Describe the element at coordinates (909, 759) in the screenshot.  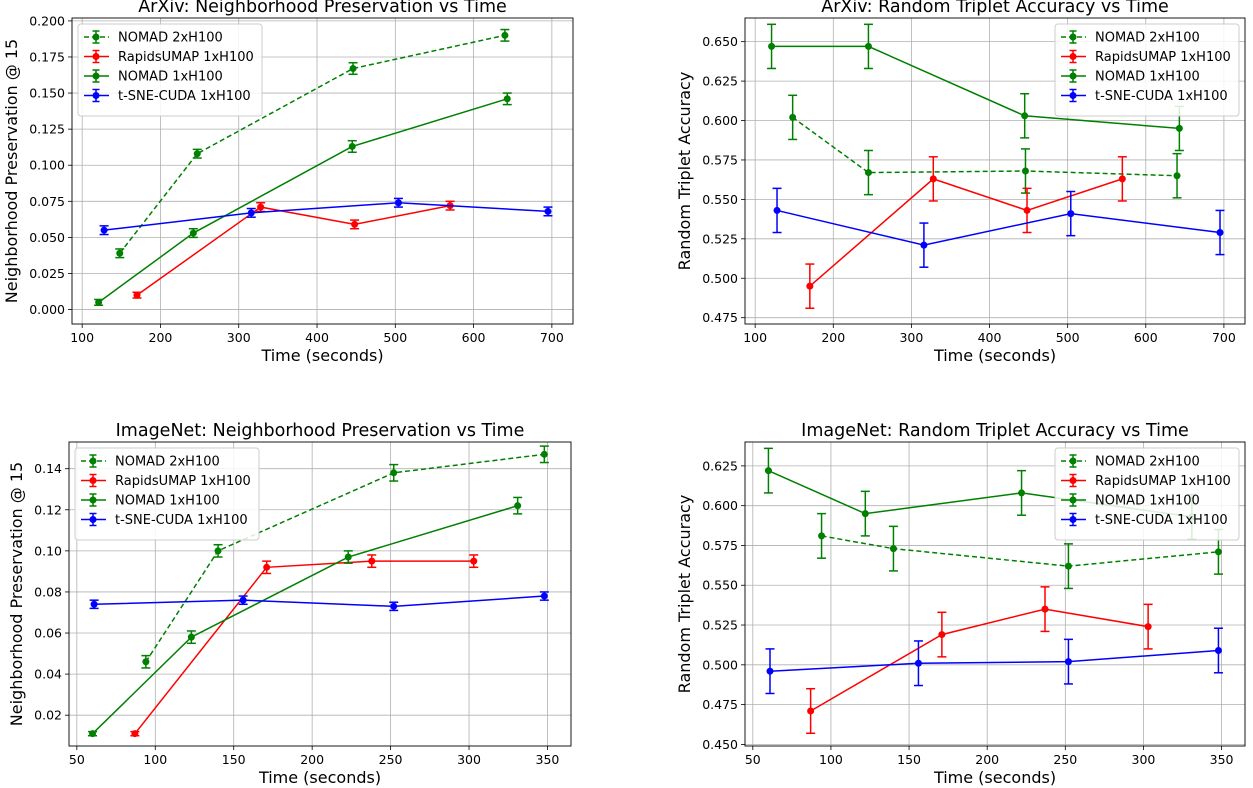
I see `x-tick-label: 150` at that location.